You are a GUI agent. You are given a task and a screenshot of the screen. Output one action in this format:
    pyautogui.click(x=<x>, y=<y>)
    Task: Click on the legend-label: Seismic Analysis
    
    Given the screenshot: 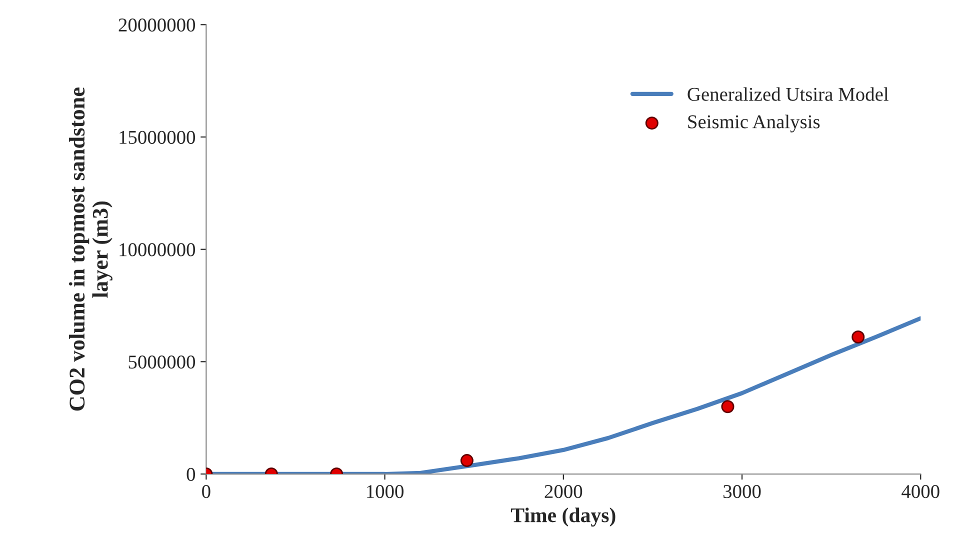 What is the action you would take?
    pyautogui.click(x=754, y=123)
    